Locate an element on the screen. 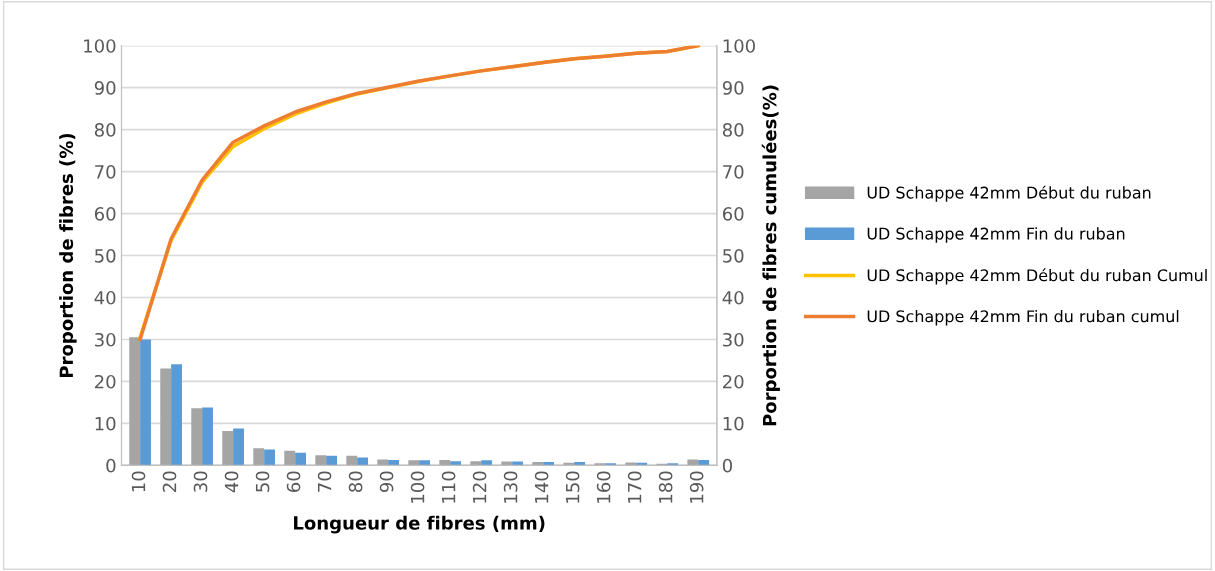  y2-tick-label: 0 is located at coordinates (727, 465).